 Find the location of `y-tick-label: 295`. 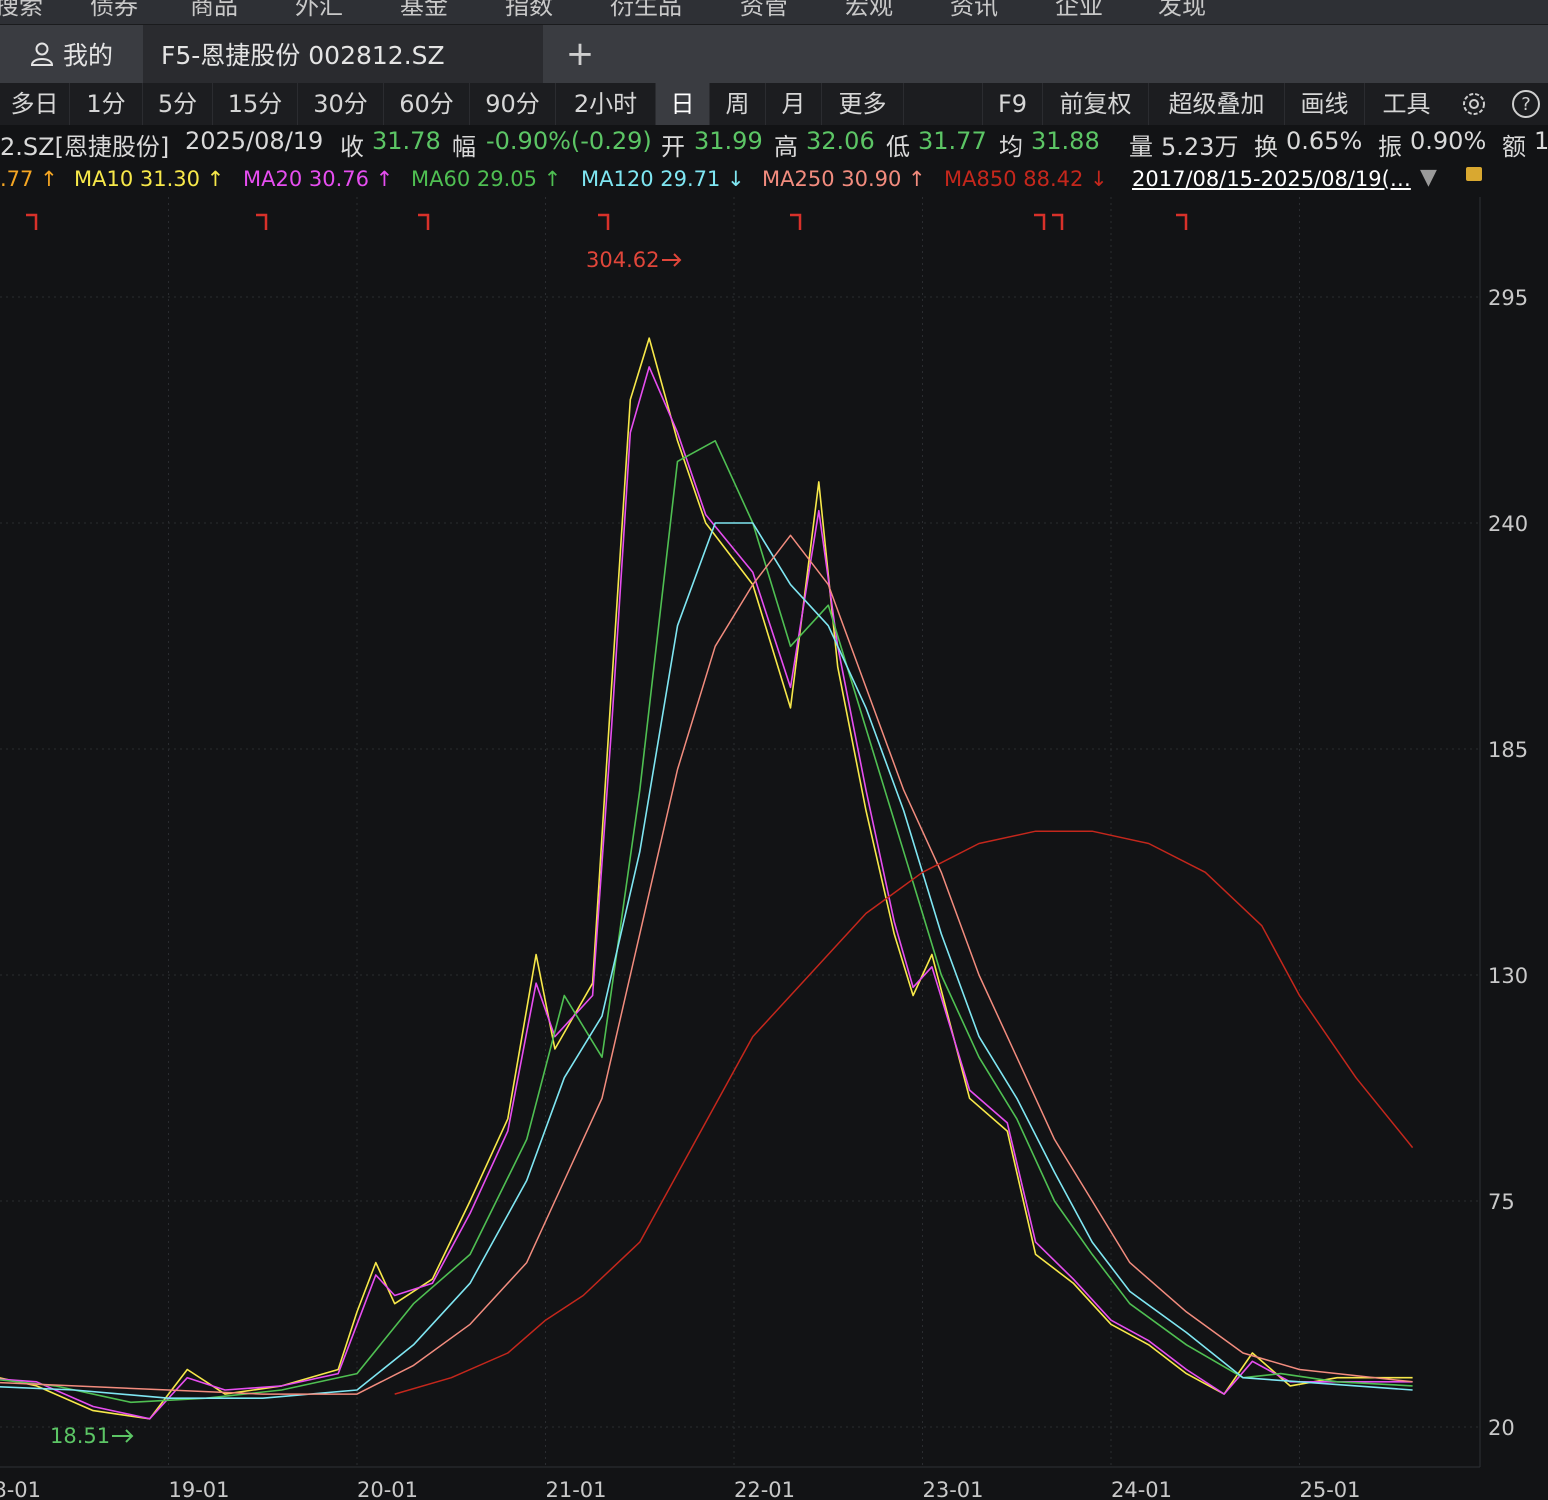

y-tick-label: 295 is located at coordinates (1508, 298).